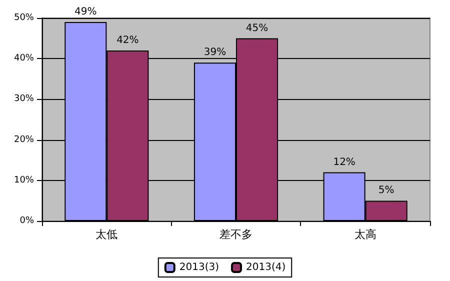 Image resolution: width=450 pixels, height=281 pixels. Describe the element at coordinates (365, 234) in the screenshot. I see `x-tick-label: 太高` at that location.